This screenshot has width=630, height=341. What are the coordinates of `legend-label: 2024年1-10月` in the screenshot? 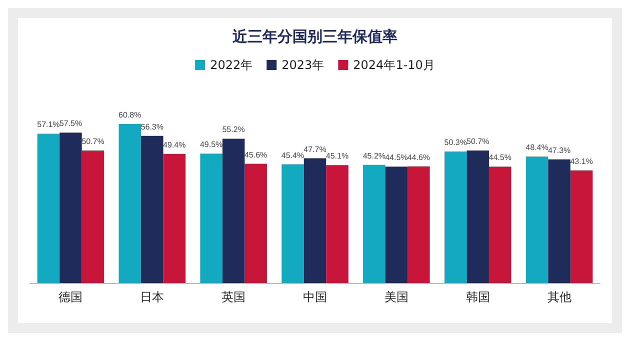 It's located at (394, 65).